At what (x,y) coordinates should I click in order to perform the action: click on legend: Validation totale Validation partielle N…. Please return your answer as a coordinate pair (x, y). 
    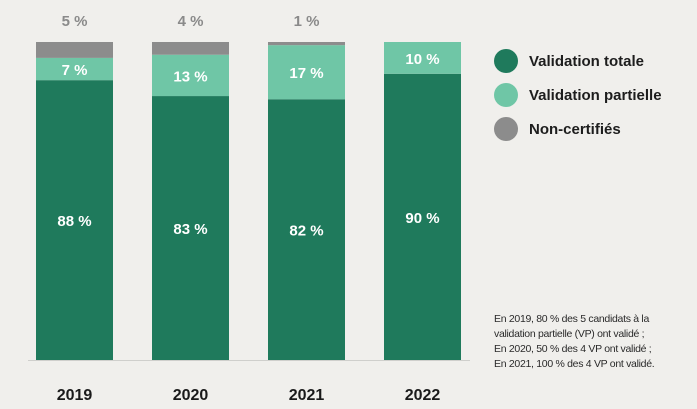
    Looking at the image, I should click on (578, 95).